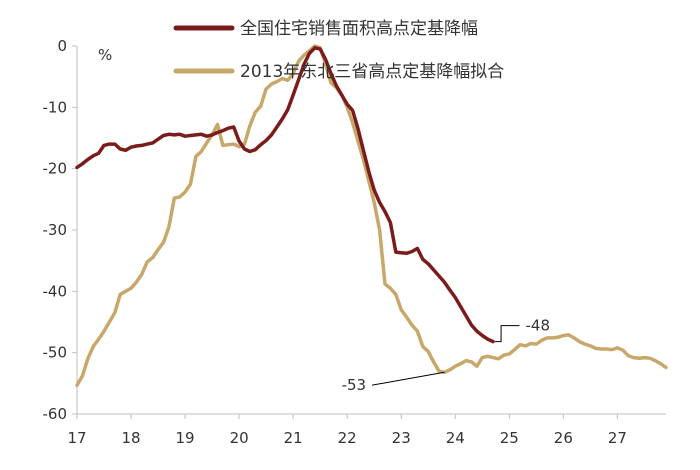  Describe the element at coordinates (55, 107) in the screenshot. I see `y-tick-label: -10` at that location.